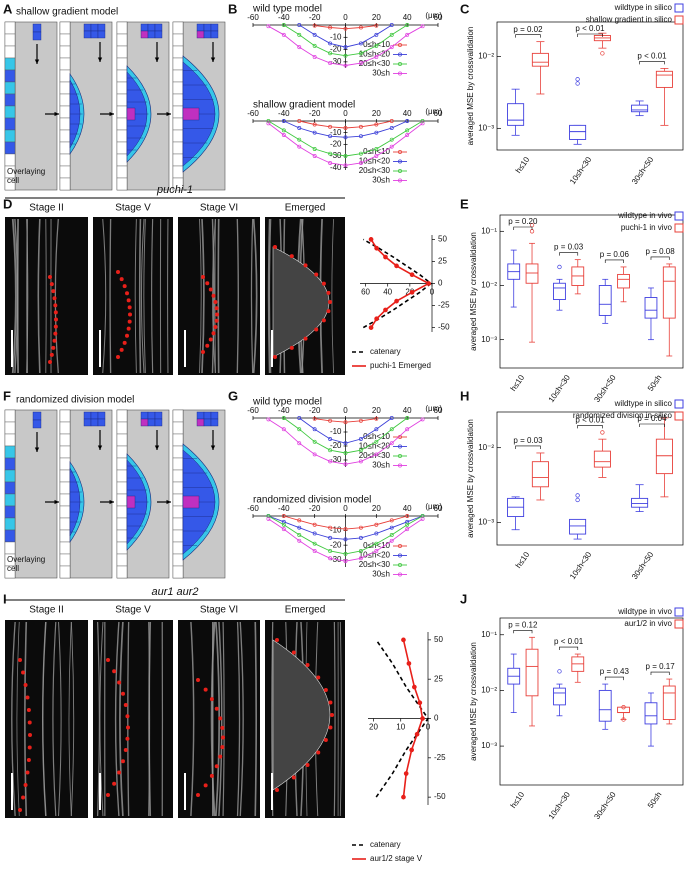  What do you see at coordinates (436, 718) in the screenshot?
I see `position-tick-label: 0` at bounding box center [436, 718].